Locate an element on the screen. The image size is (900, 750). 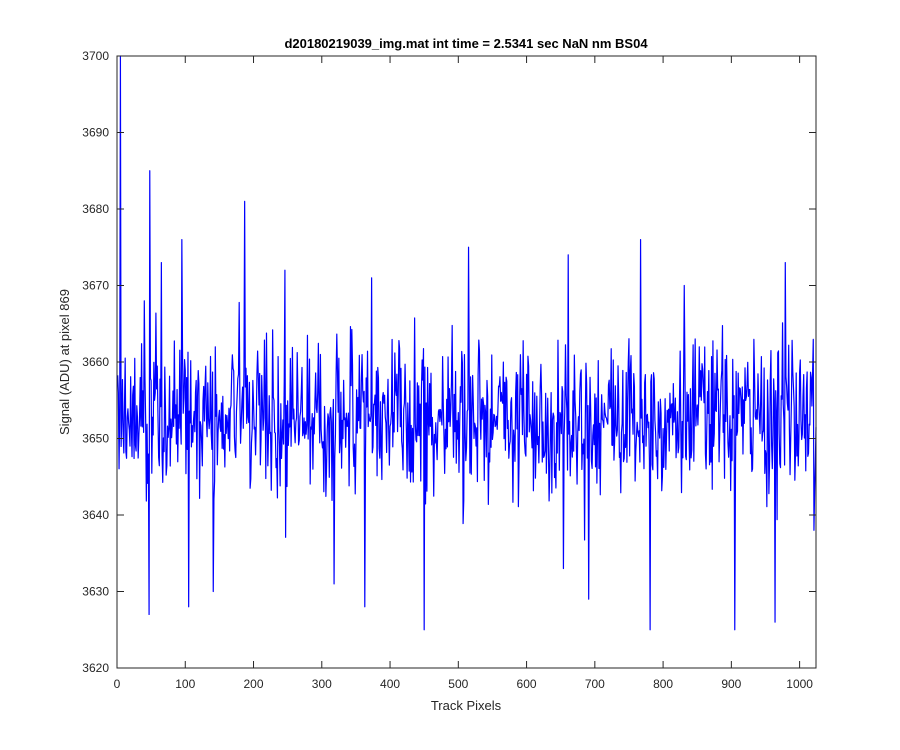
x-tick-label: 700 is located at coordinates (595, 684).